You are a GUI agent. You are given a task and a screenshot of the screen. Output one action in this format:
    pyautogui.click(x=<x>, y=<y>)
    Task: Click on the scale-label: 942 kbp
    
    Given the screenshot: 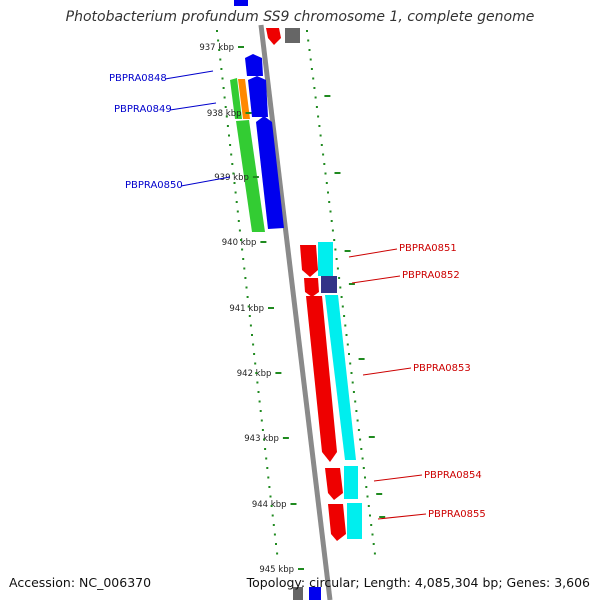 What is the action you would take?
    pyautogui.click(x=254, y=374)
    